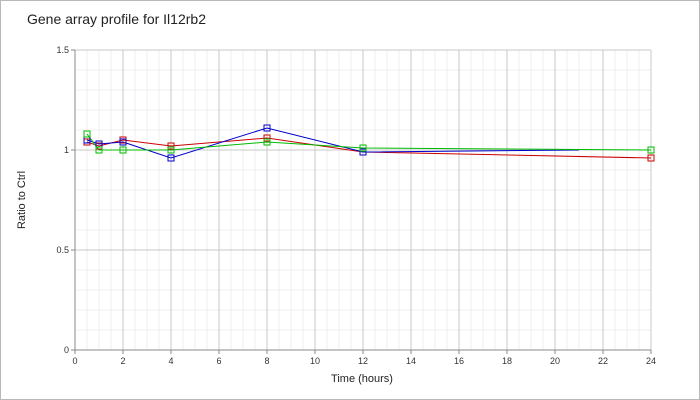 This screenshot has width=700, height=400. What do you see at coordinates (74, 361) in the screenshot?
I see `x-tick-label: 0` at bounding box center [74, 361].